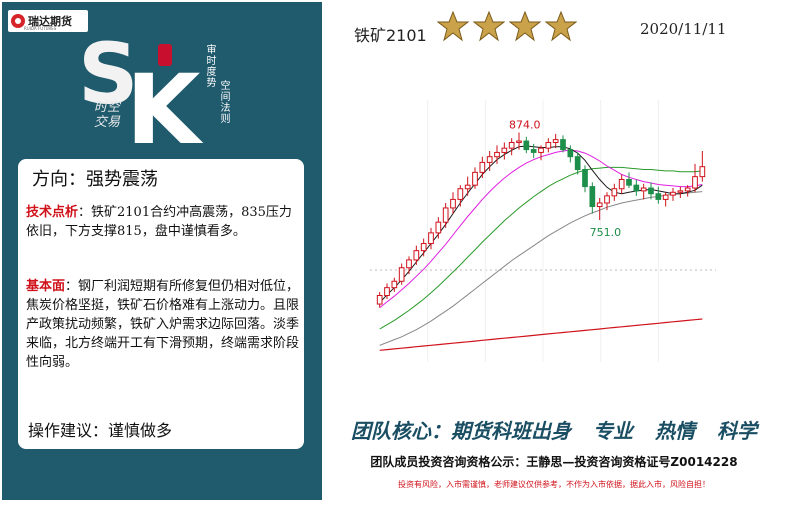 The image size is (786, 505). I want to click on team-motto: 团队核心：期货科班出身 专业 热情 科学, so click(554, 429).